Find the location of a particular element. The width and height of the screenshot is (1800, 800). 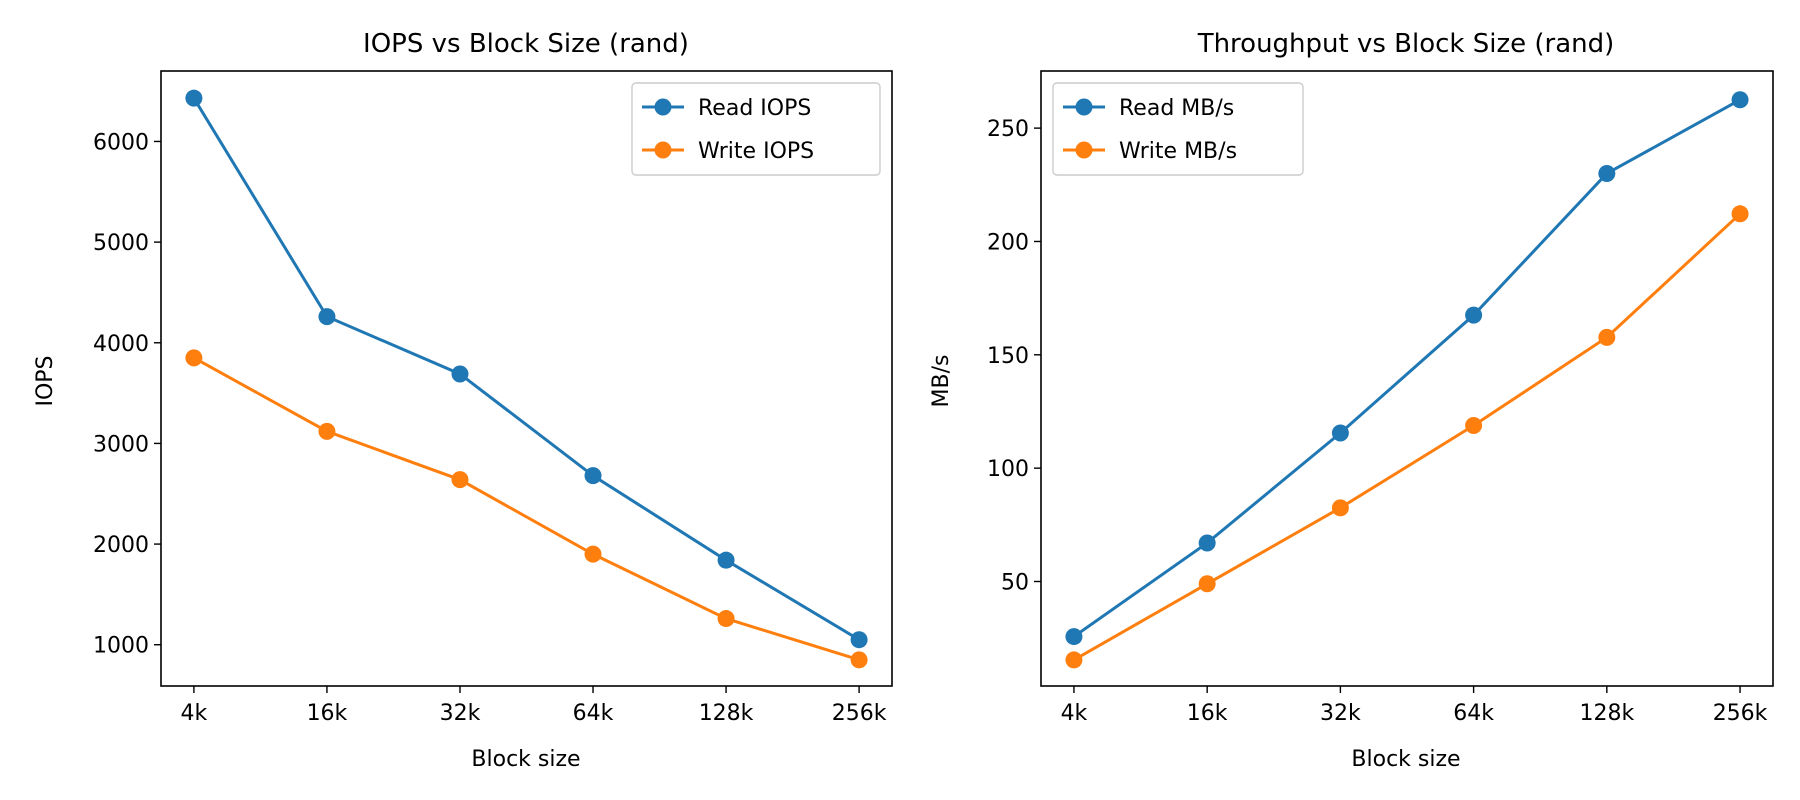

throughput-chart-ylabel: MB/s is located at coordinates (941, 381).